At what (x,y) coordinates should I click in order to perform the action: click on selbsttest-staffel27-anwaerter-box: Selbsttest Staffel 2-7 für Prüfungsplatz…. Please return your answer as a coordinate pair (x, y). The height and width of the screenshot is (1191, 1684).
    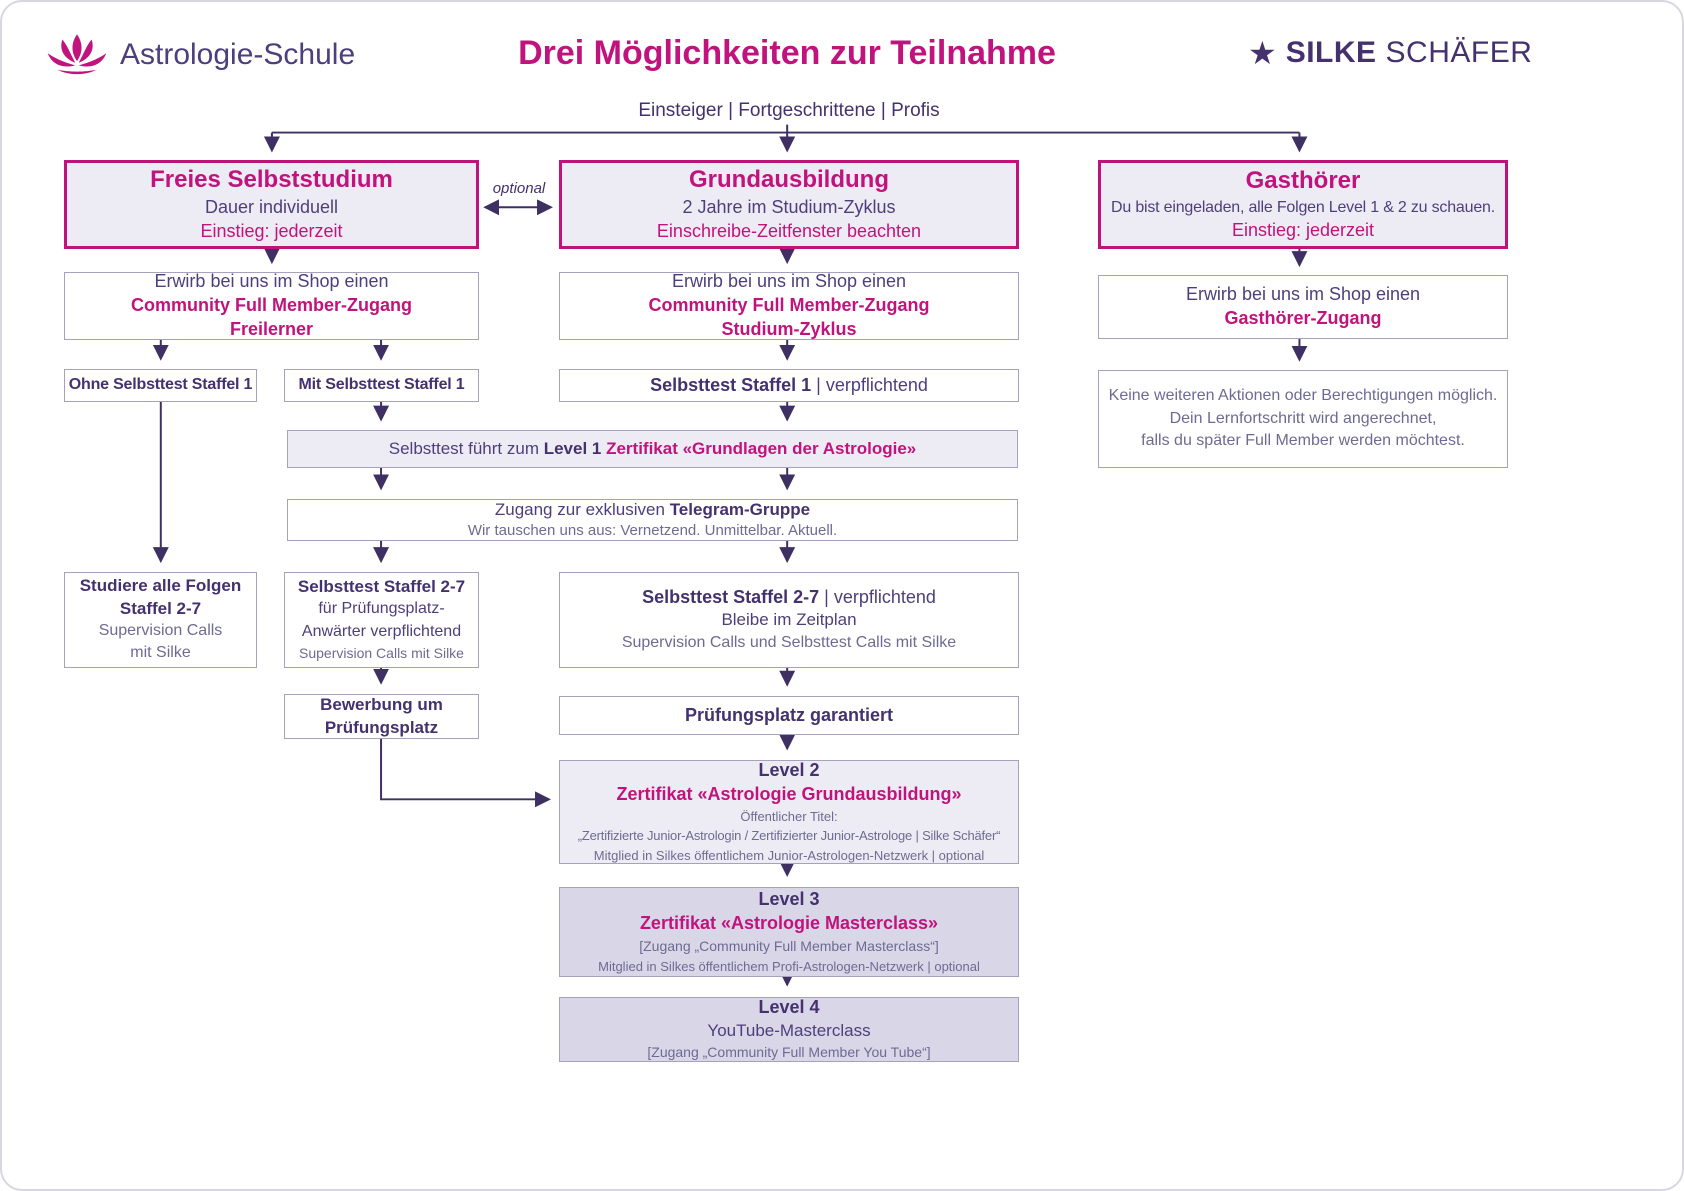
    Looking at the image, I should click on (381, 620).